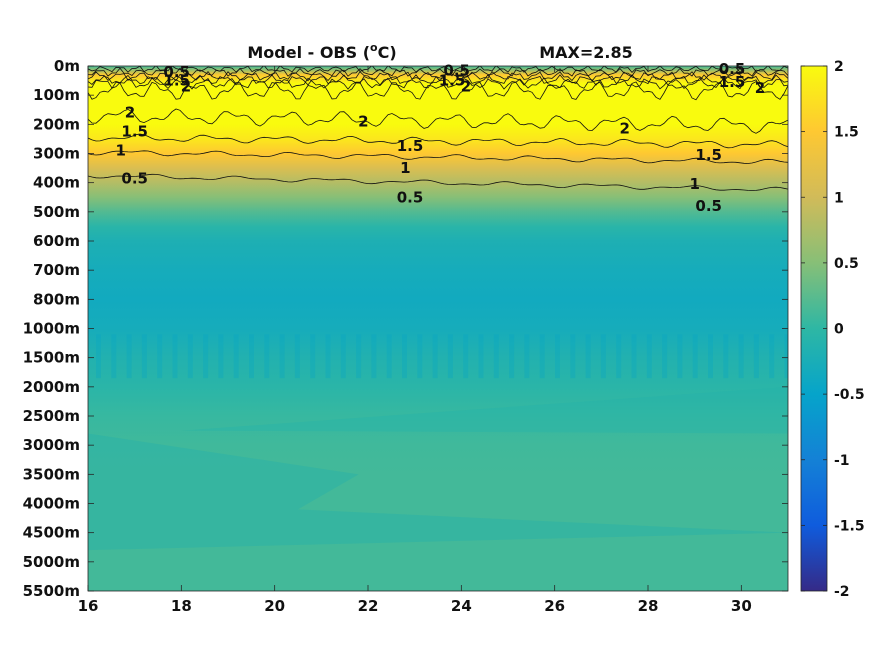 The height and width of the screenshot is (656, 875). What do you see at coordinates (56, 299) in the screenshot?
I see `y-tick-label: 800m` at bounding box center [56, 299].